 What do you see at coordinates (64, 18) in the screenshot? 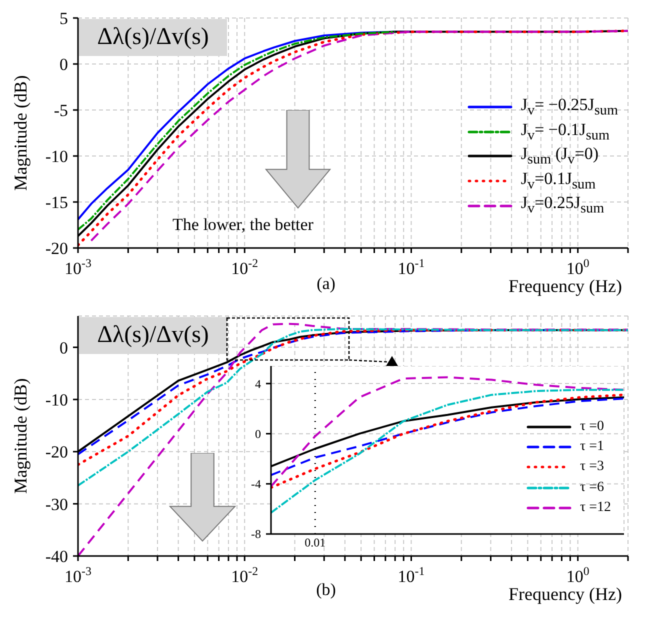
I see `y-tick-label: 5` at bounding box center [64, 18].